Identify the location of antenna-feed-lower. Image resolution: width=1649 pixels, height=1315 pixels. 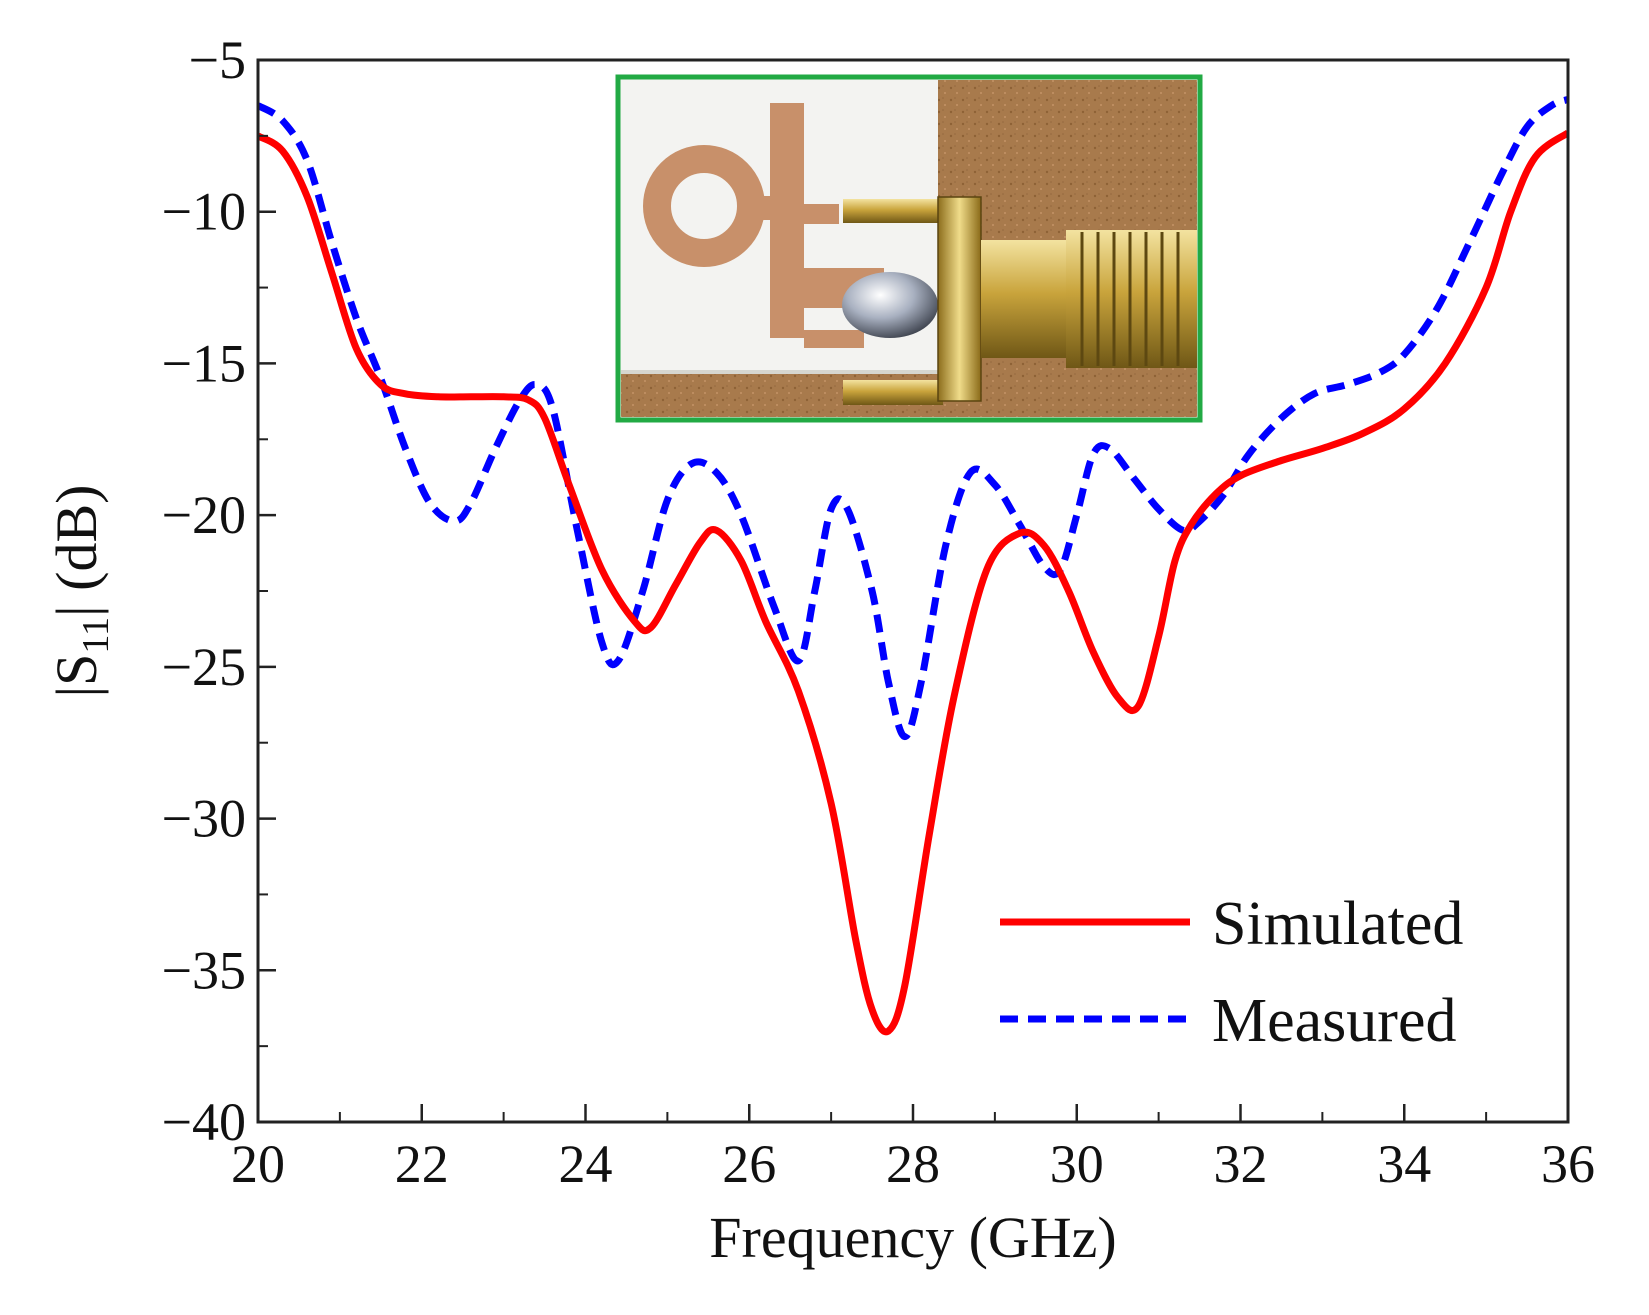
(834, 339).